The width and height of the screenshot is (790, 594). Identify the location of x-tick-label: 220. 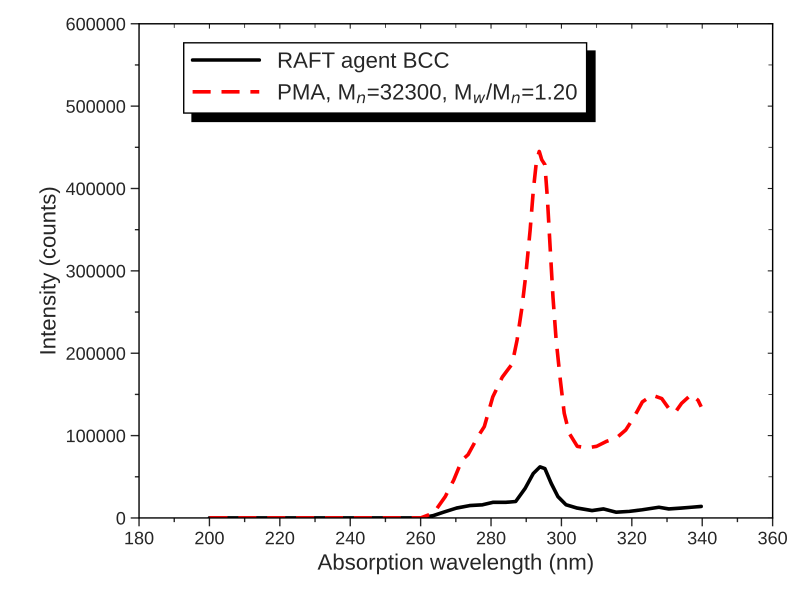
(280, 538).